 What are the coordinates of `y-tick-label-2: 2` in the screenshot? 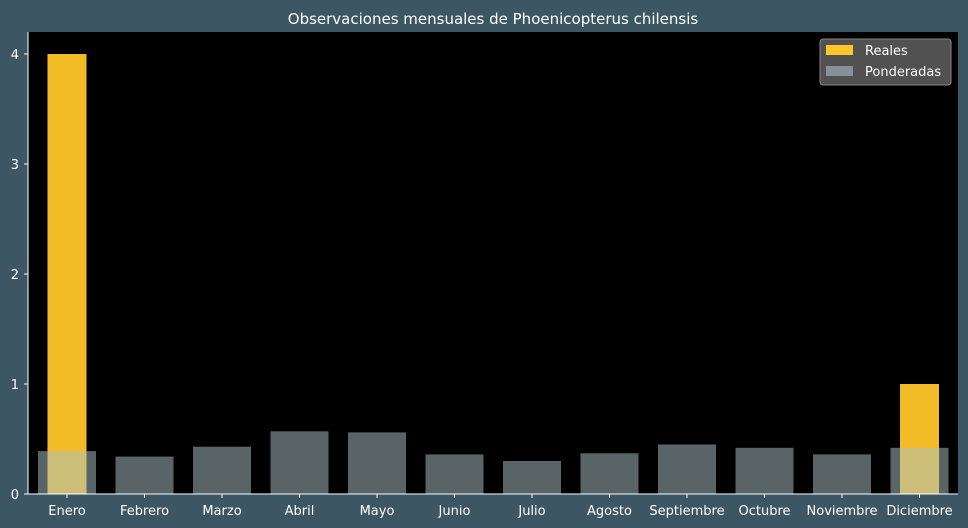 It's located at (15, 275).